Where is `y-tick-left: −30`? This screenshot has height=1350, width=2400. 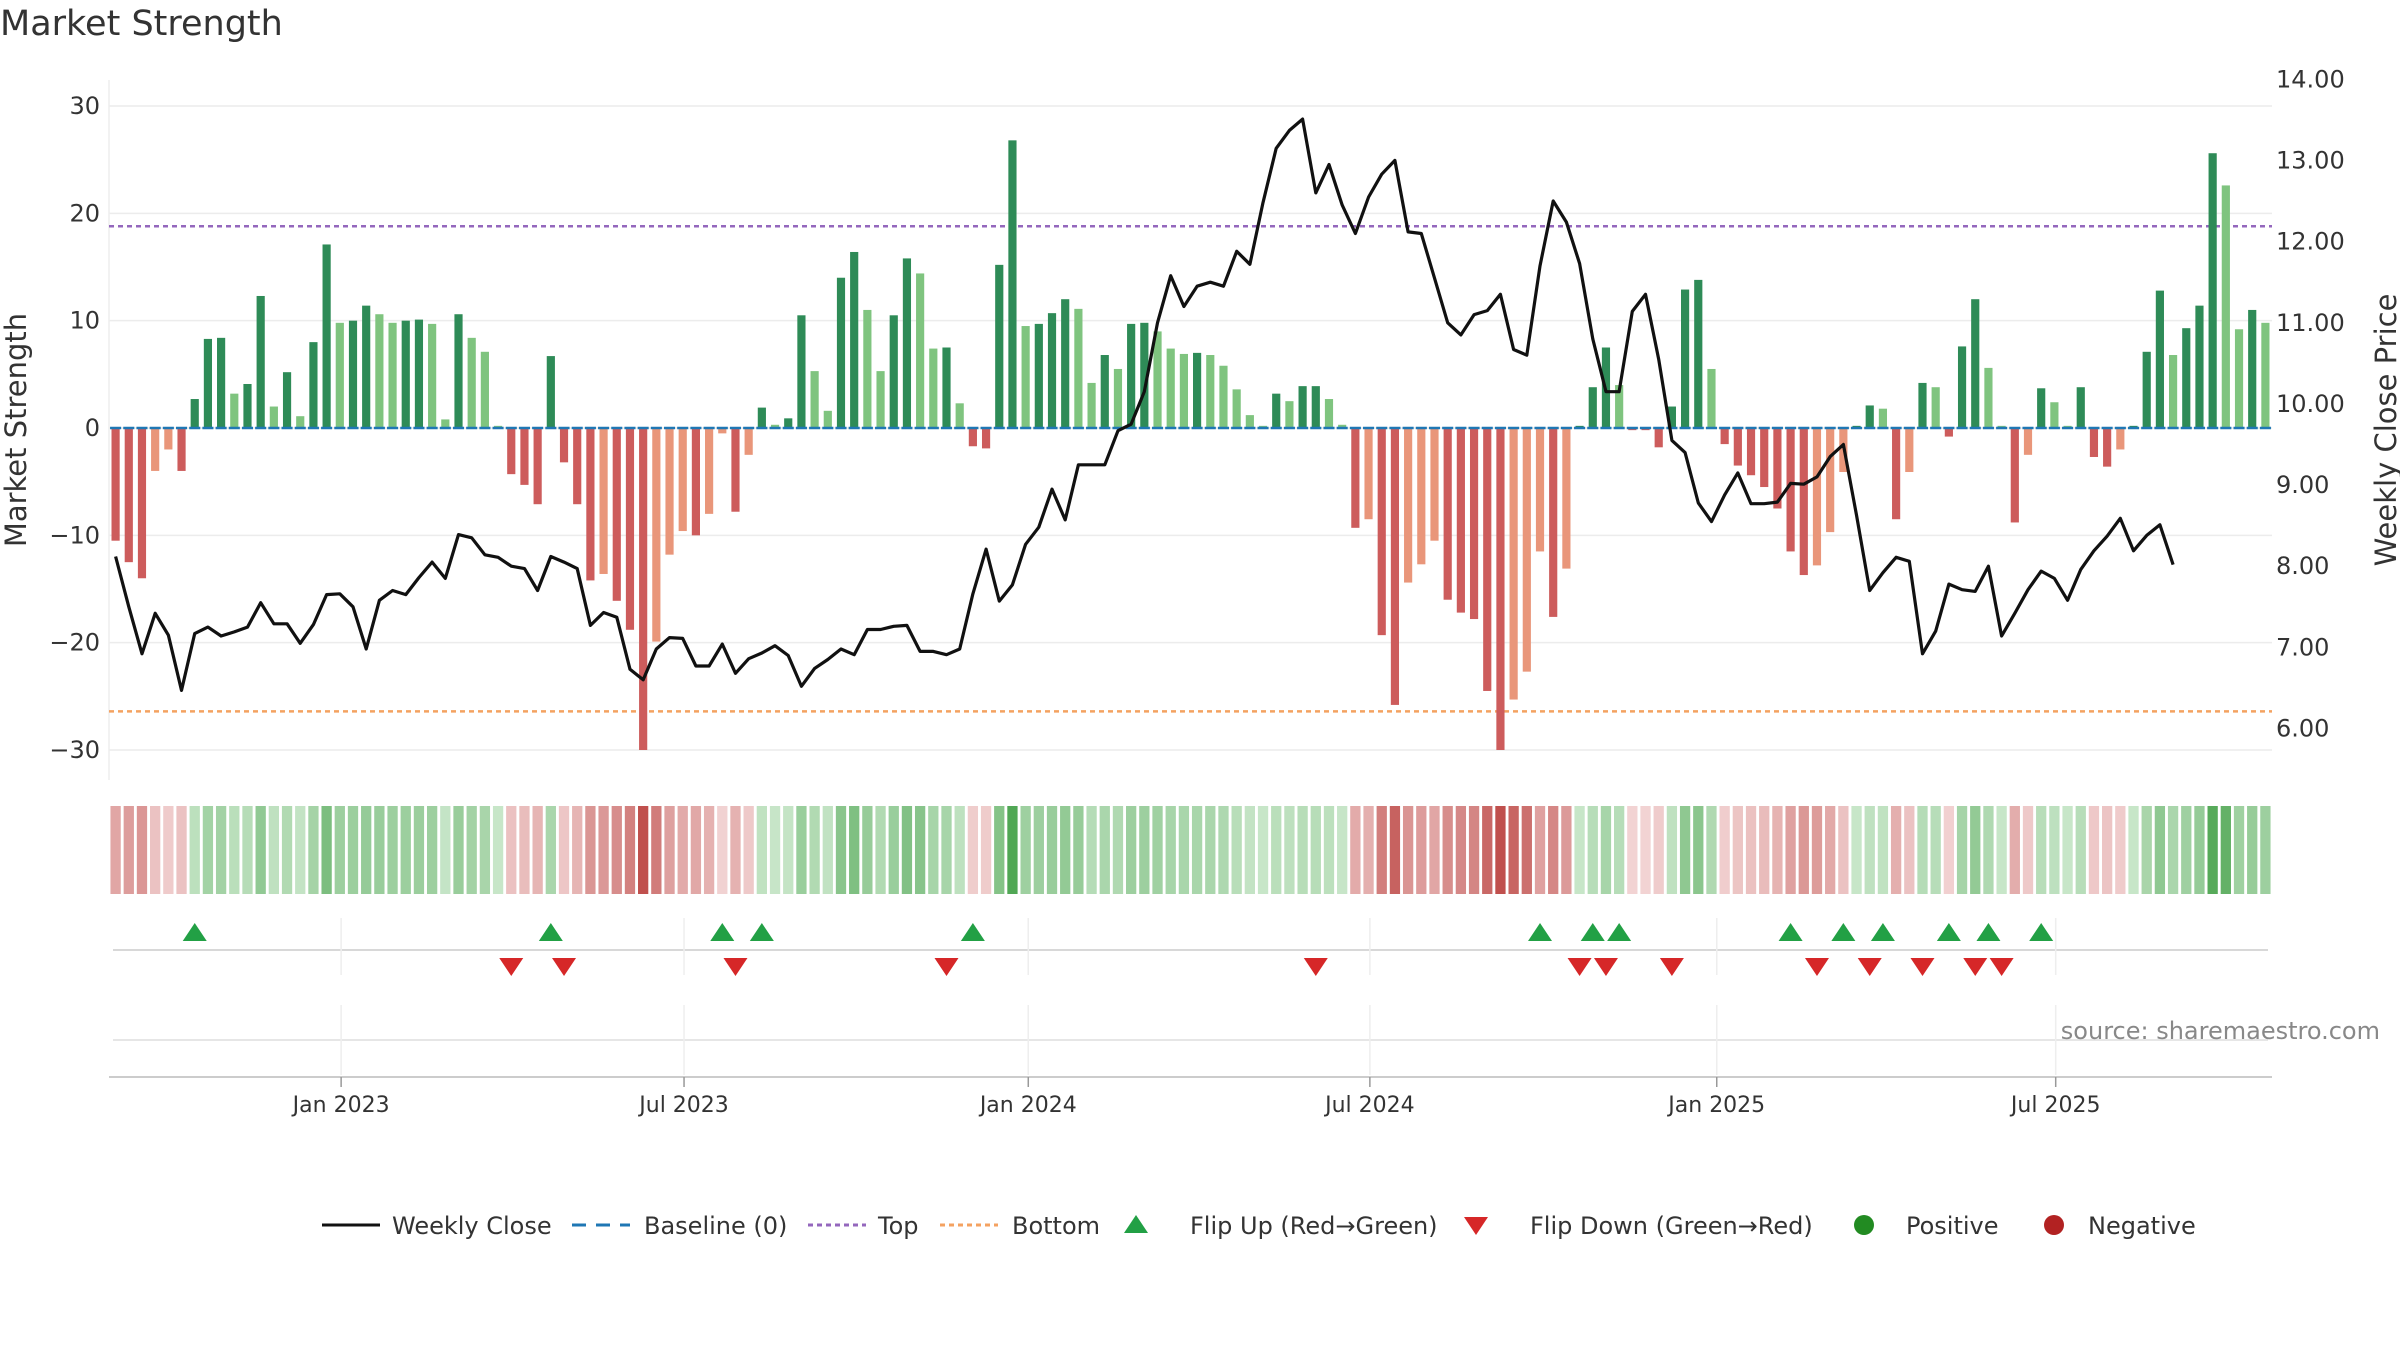 y-tick-left: −30 is located at coordinates (74, 750).